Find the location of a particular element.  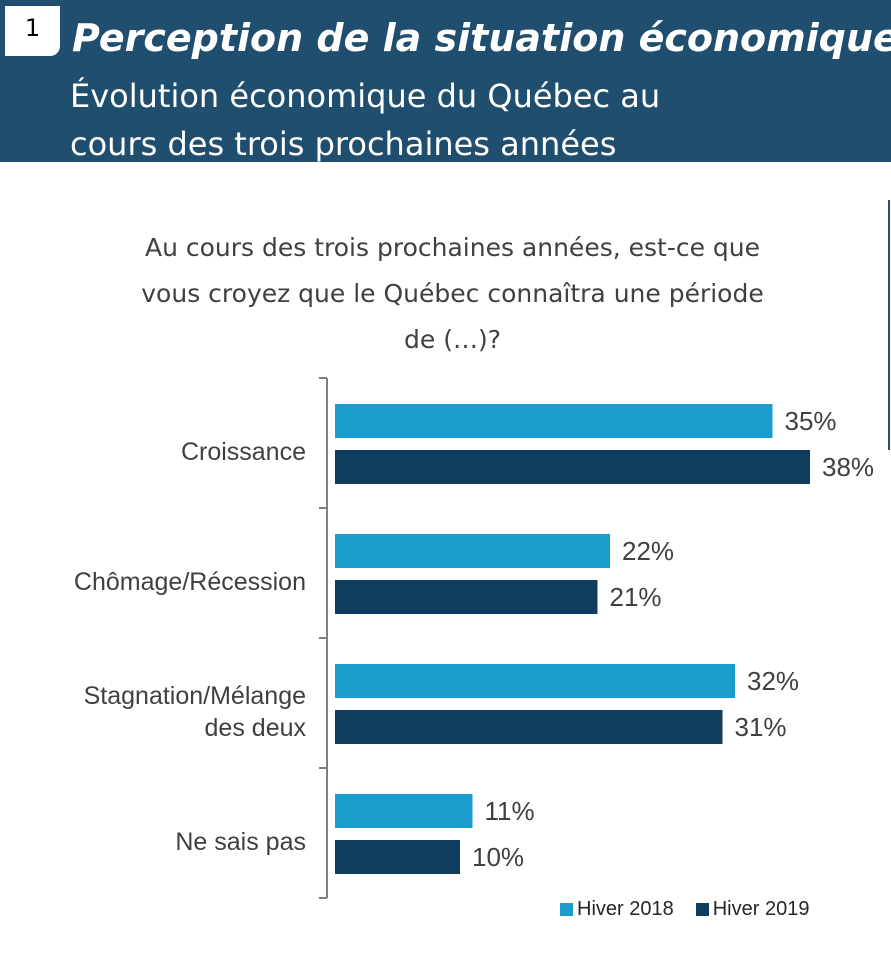

slide-number: 1 is located at coordinates (32, 31).